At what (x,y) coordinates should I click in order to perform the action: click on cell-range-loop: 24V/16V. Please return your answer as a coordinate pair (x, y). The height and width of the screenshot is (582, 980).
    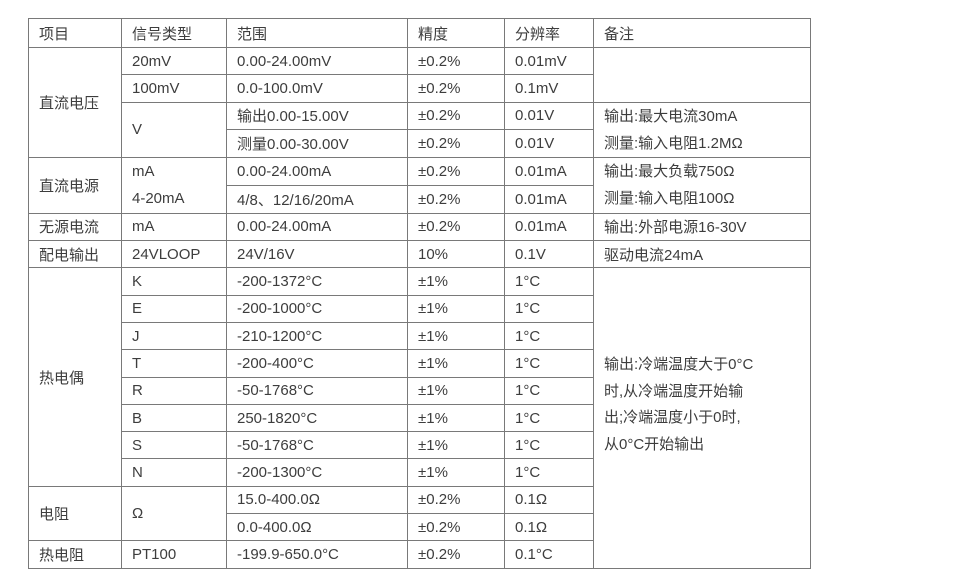
    Looking at the image, I should click on (317, 254).